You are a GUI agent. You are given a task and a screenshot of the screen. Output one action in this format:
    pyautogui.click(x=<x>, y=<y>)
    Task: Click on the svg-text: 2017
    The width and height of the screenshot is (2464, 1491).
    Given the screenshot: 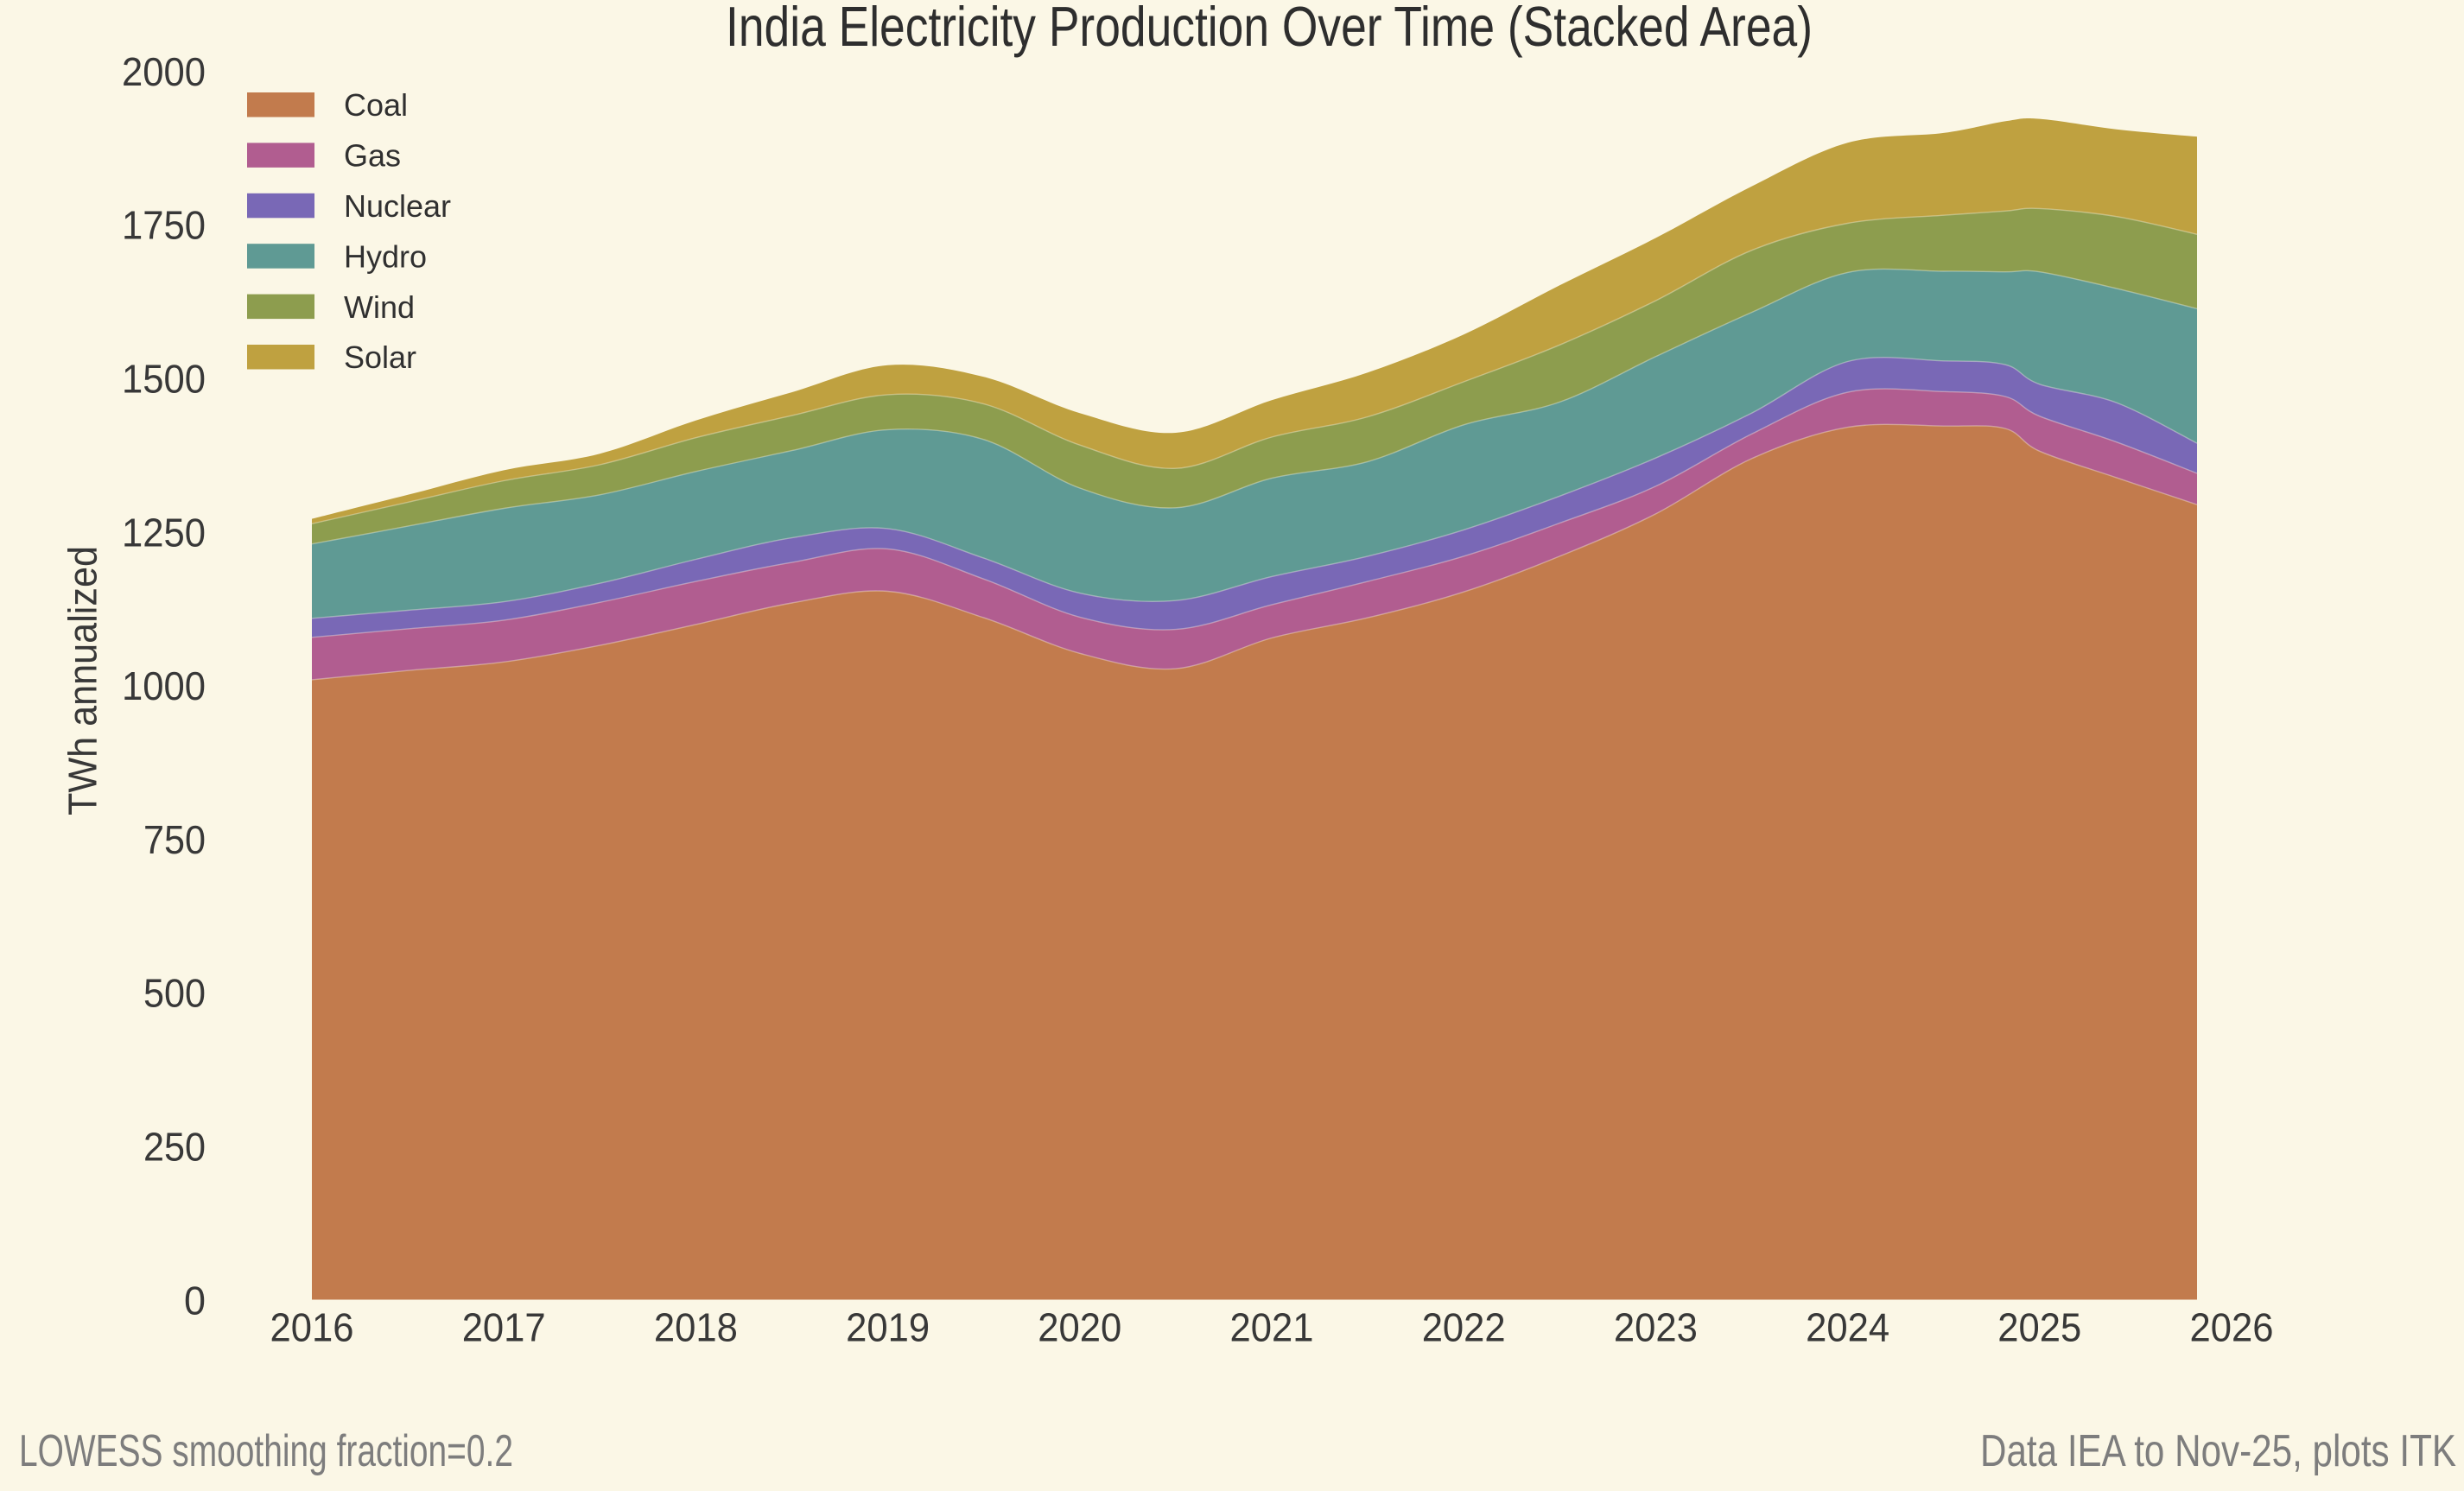 What is the action you would take?
    pyautogui.click(x=504, y=1327)
    